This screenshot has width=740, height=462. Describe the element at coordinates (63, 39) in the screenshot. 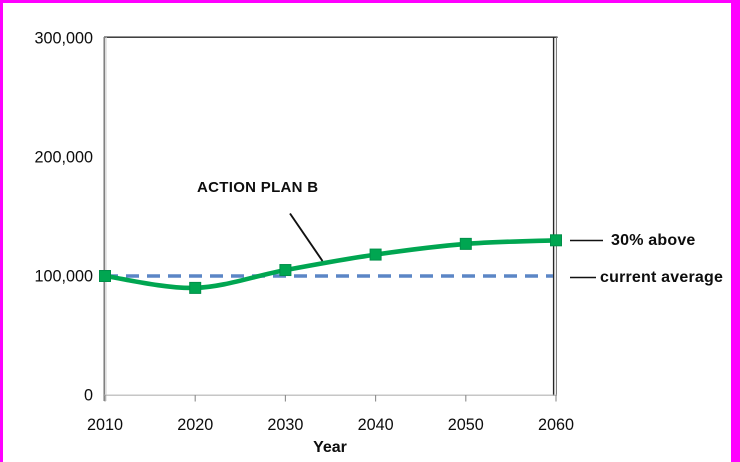

I see `y-tick-label: 300,000` at that location.